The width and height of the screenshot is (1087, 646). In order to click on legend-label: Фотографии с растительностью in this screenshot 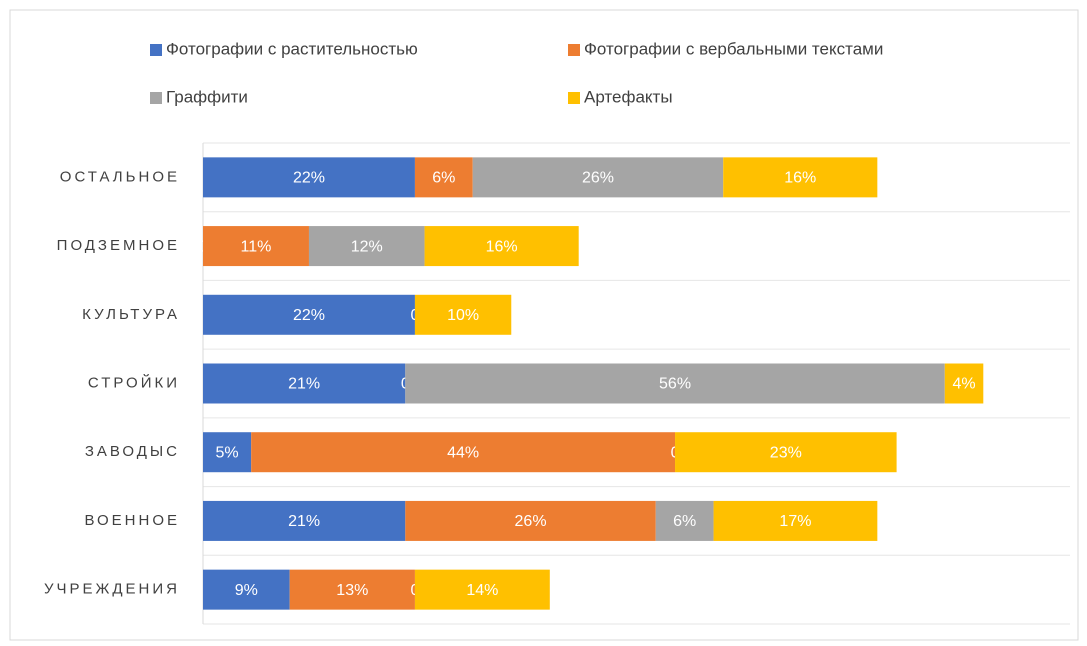, I will do `click(292, 48)`.